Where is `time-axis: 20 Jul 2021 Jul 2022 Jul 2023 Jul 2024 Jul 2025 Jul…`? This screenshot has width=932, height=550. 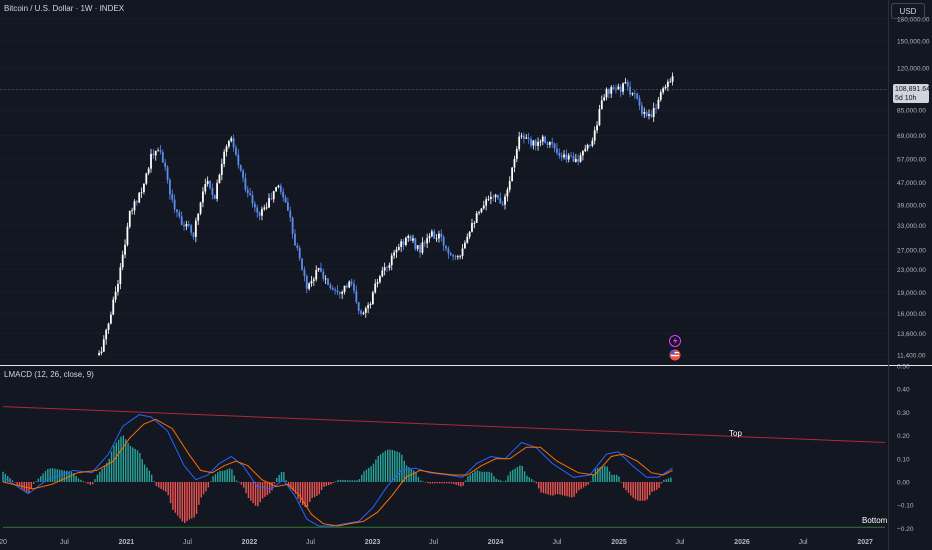 time-axis: 20 Jul 2021 Jul 2022 Jul 2023 Jul 2024 Jul 2025 Jul… is located at coordinates (436, 542).